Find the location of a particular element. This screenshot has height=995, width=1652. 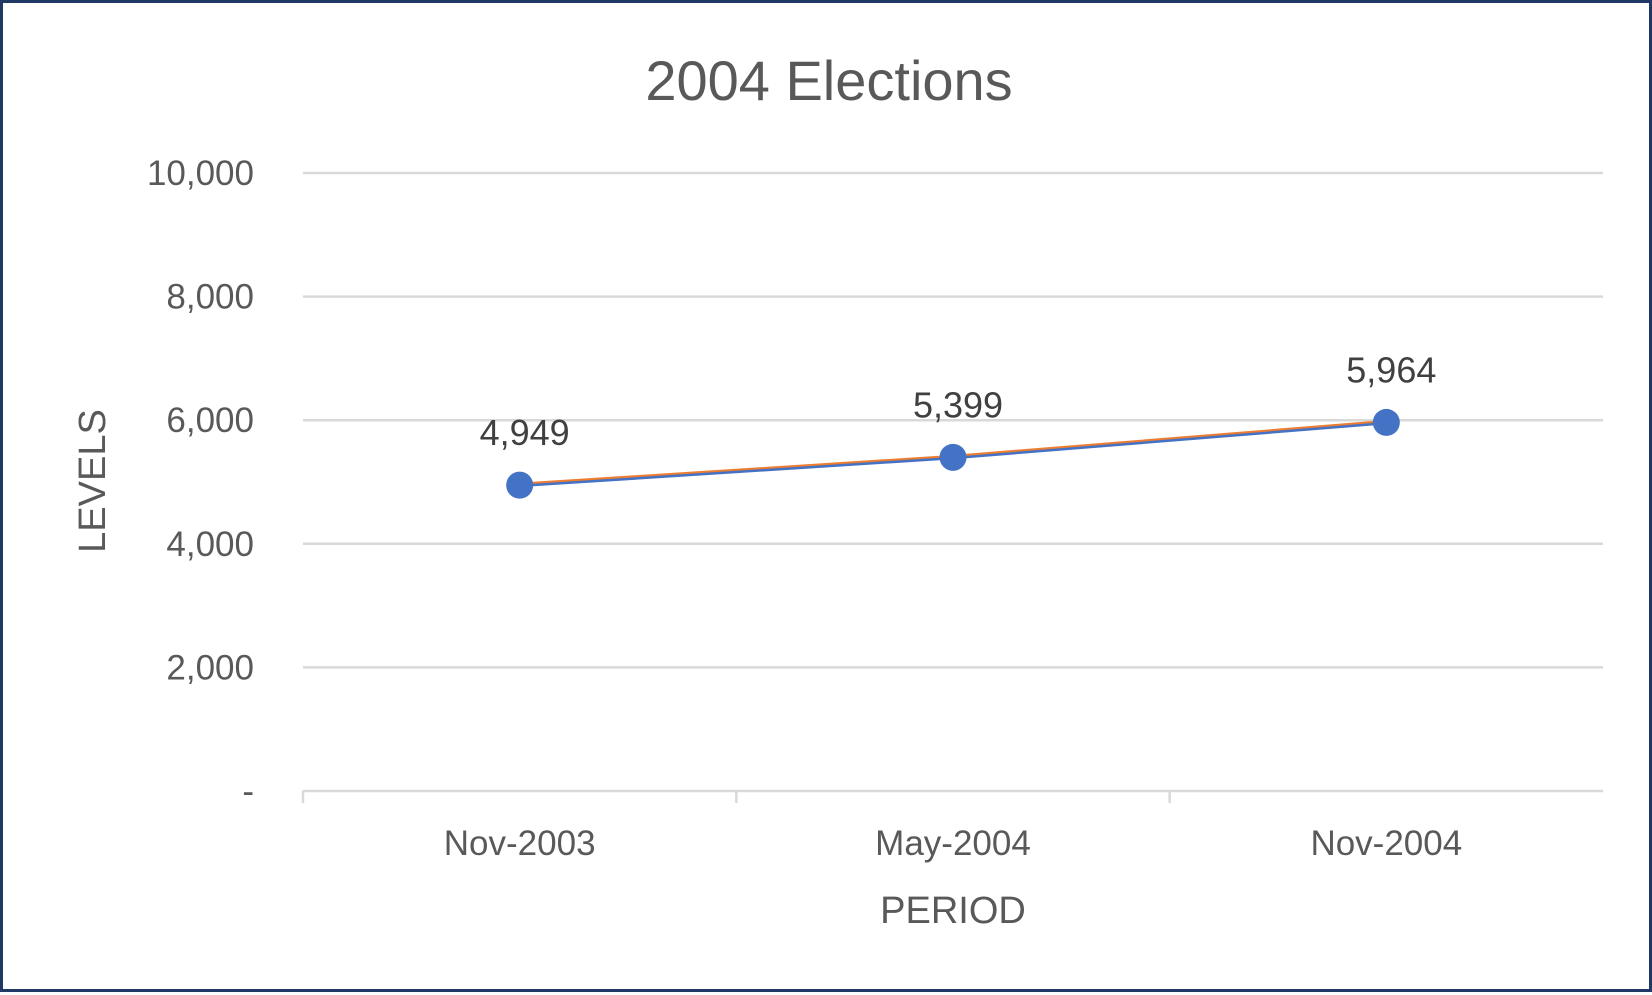

x-tick-label-nov-2004: Nov-2004 is located at coordinates (1386, 843).